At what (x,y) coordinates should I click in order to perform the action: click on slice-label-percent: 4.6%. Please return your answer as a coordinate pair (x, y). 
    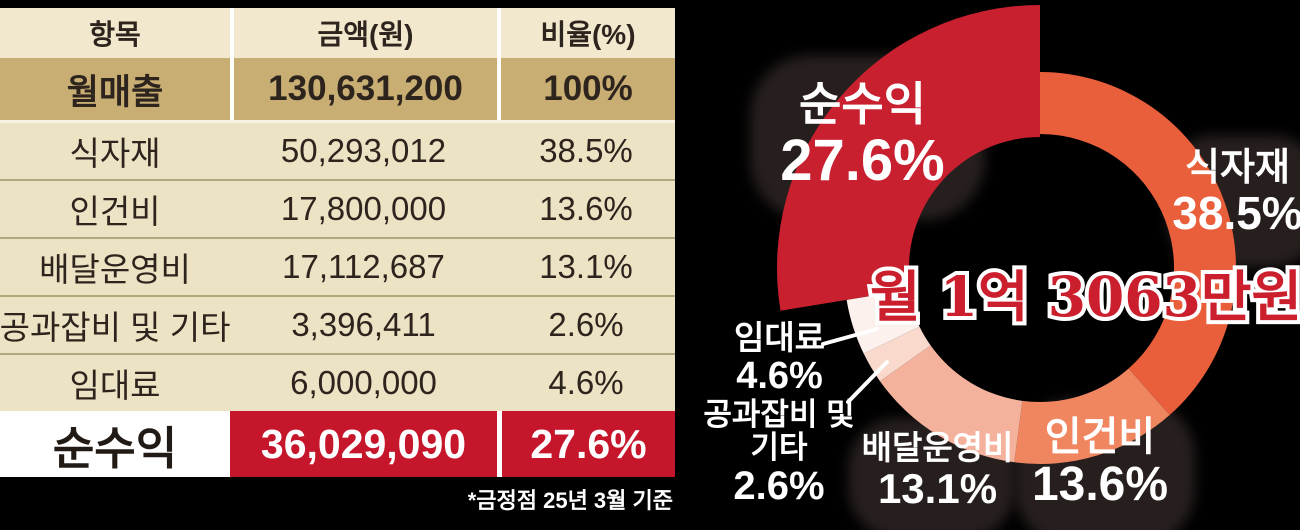
    Looking at the image, I should click on (779, 375).